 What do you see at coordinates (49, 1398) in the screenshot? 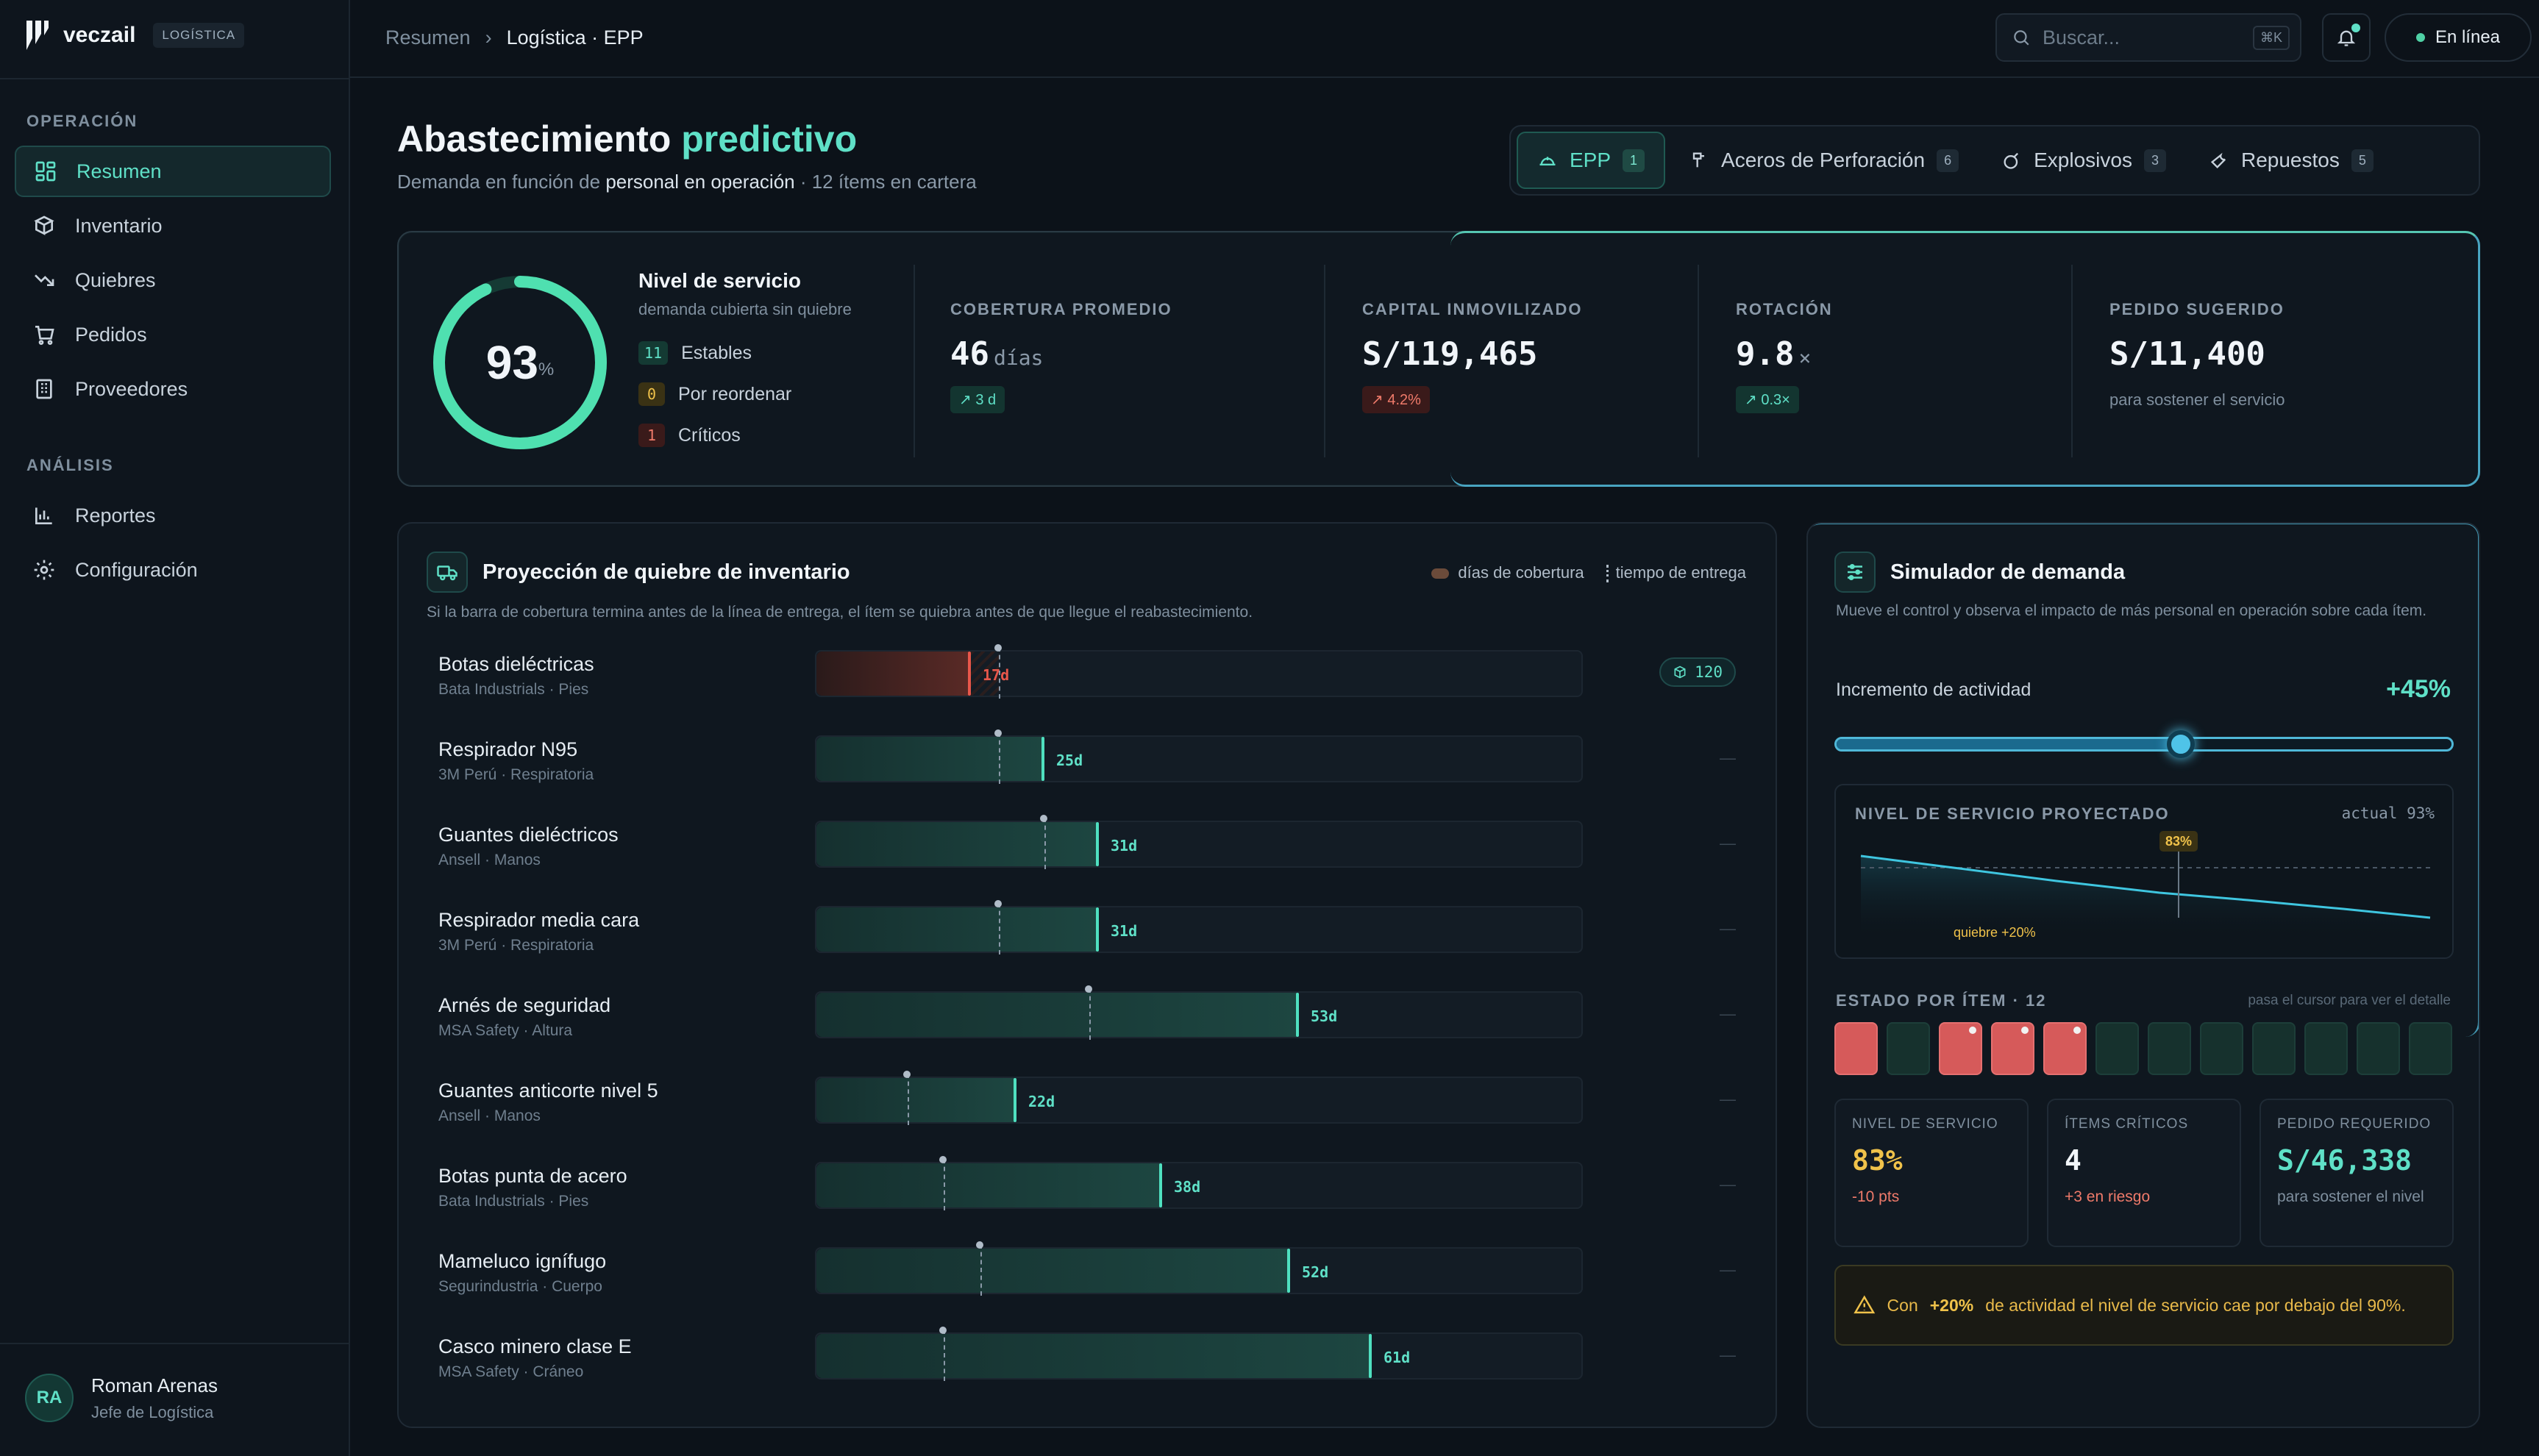
I see `avatar: RA` at bounding box center [49, 1398].